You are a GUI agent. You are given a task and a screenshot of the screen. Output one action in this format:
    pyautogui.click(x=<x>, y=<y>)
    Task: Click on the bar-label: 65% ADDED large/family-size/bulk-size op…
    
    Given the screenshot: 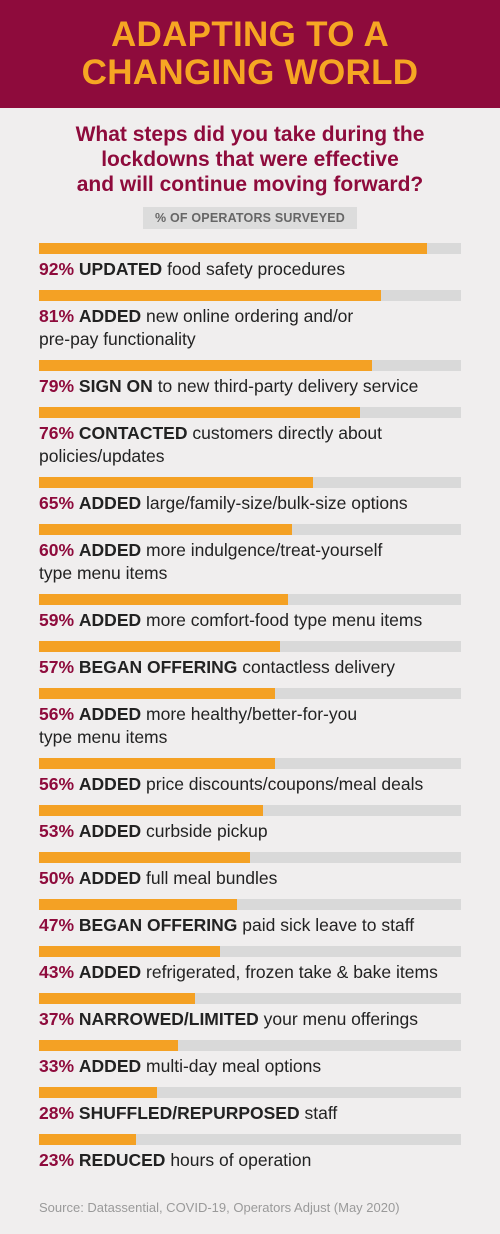 What is the action you would take?
    pyautogui.click(x=254, y=503)
    